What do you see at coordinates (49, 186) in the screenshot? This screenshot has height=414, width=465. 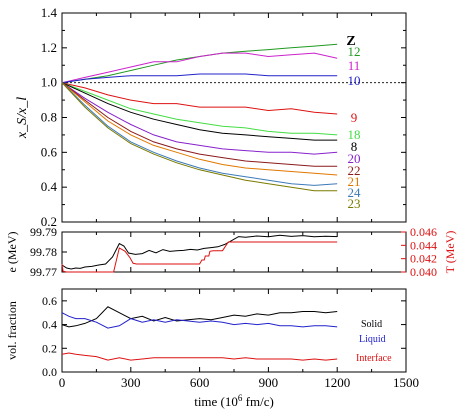 I see `top-ytick-label: 0.4` at bounding box center [49, 186].